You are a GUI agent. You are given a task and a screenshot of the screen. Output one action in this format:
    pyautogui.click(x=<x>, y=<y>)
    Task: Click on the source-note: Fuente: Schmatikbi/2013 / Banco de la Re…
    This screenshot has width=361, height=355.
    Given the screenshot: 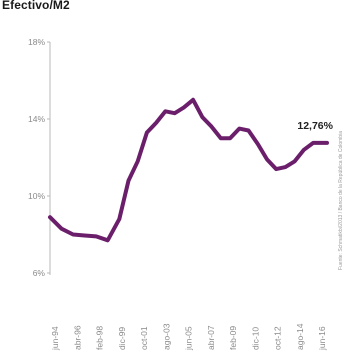 What is the action you would take?
    pyautogui.click(x=341, y=200)
    